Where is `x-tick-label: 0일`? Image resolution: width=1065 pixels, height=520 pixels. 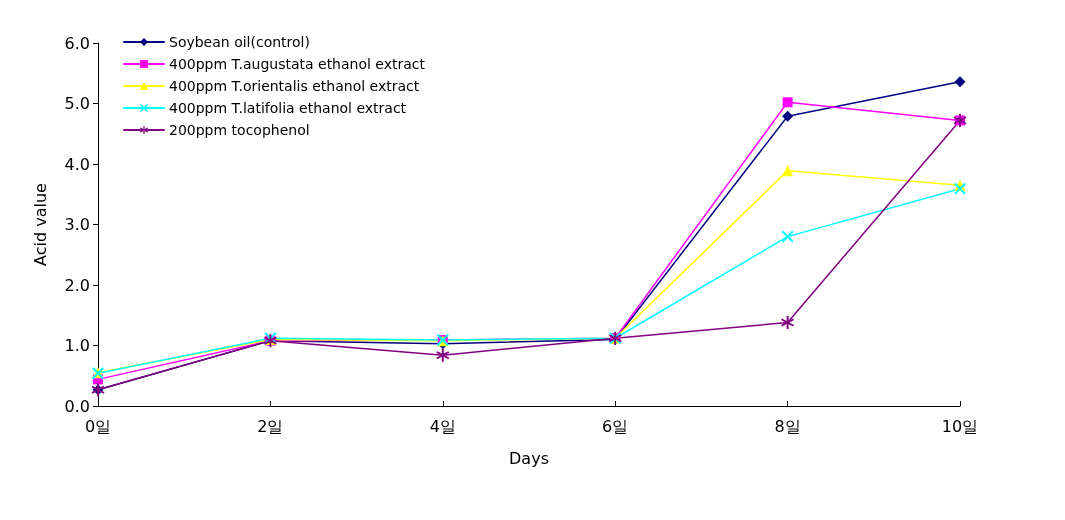 x-tick-label: 0일 is located at coordinates (98, 426).